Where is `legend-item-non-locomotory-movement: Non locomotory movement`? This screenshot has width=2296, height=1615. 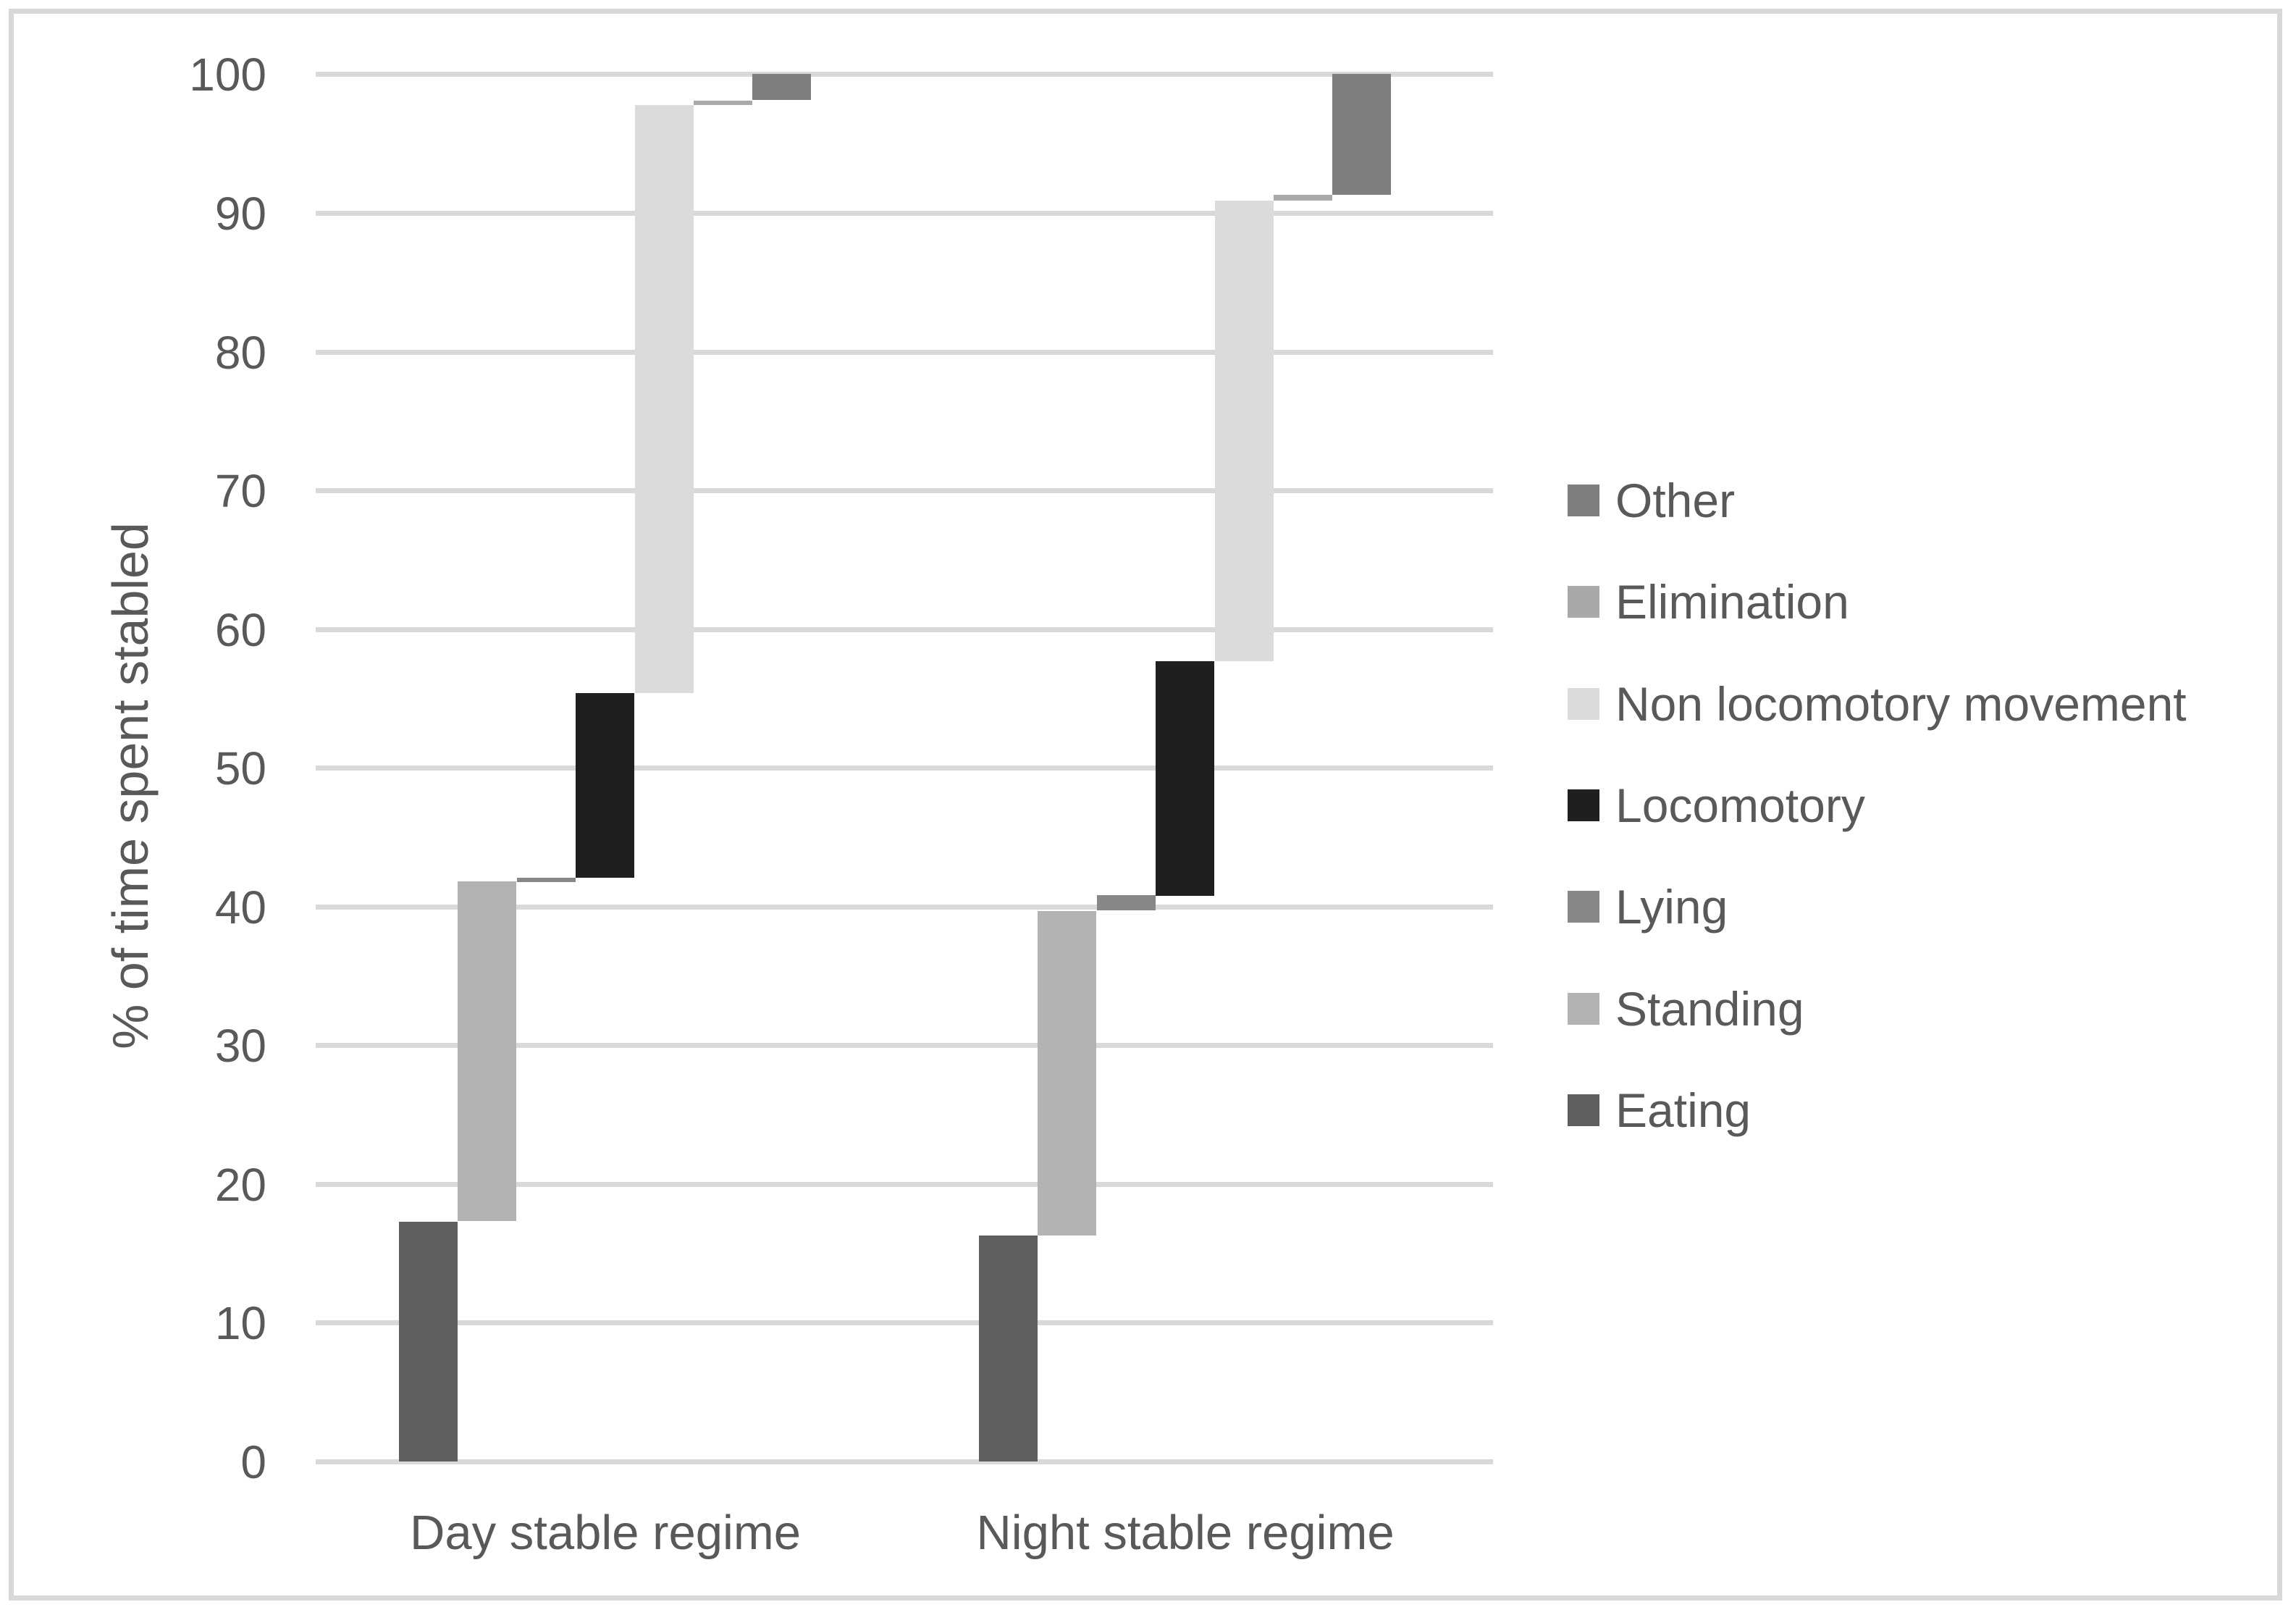
legend-item-non-locomotory-movement: Non locomotory movement is located at coordinates (1877, 704).